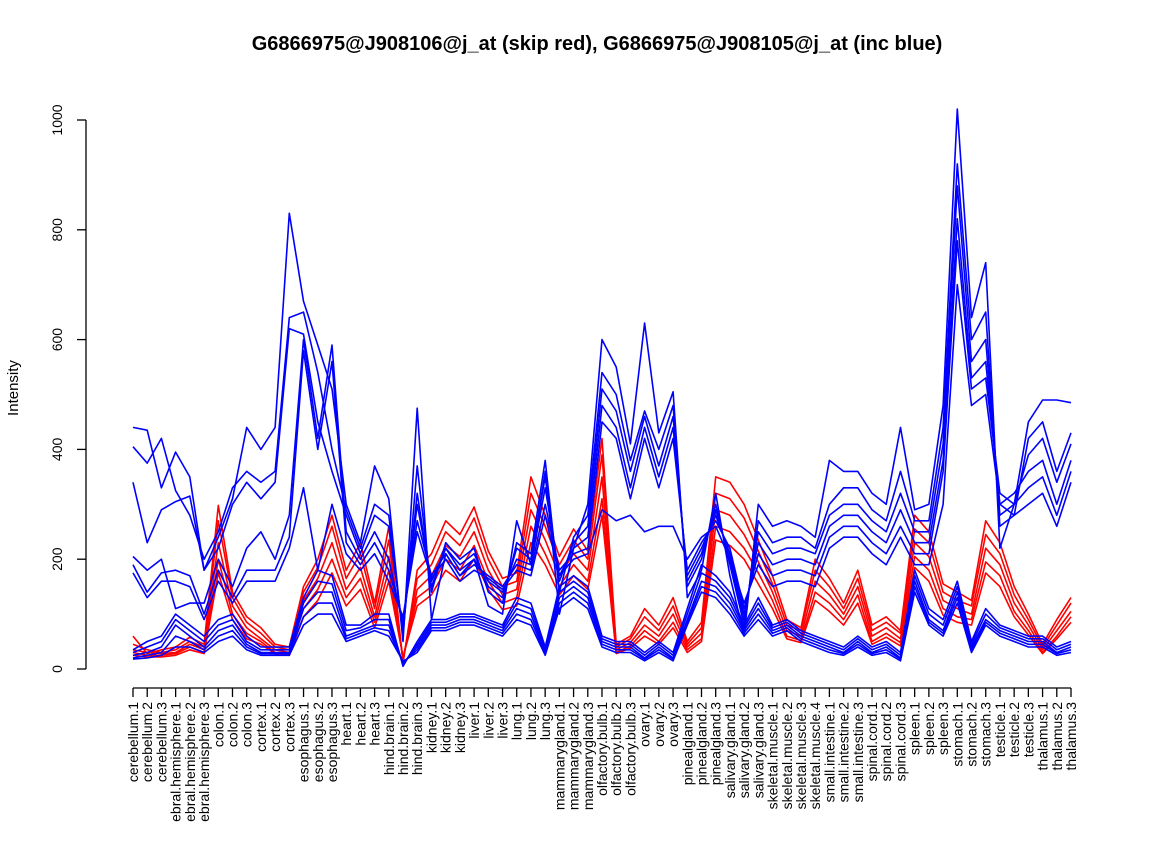 The height and width of the screenshot is (864, 1152). What do you see at coordinates (261, 727) in the screenshot?
I see `x-tick-label: cortex.1` at bounding box center [261, 727].